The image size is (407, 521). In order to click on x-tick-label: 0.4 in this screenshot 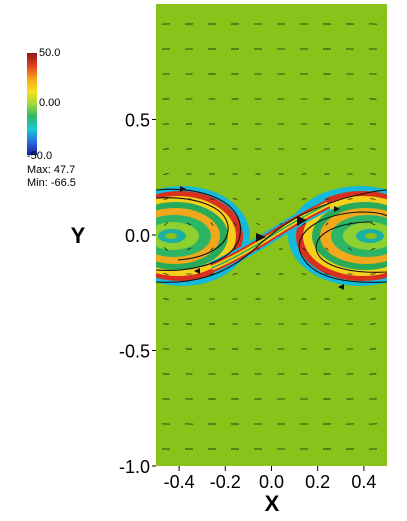, I will do `click(363, 482)`.